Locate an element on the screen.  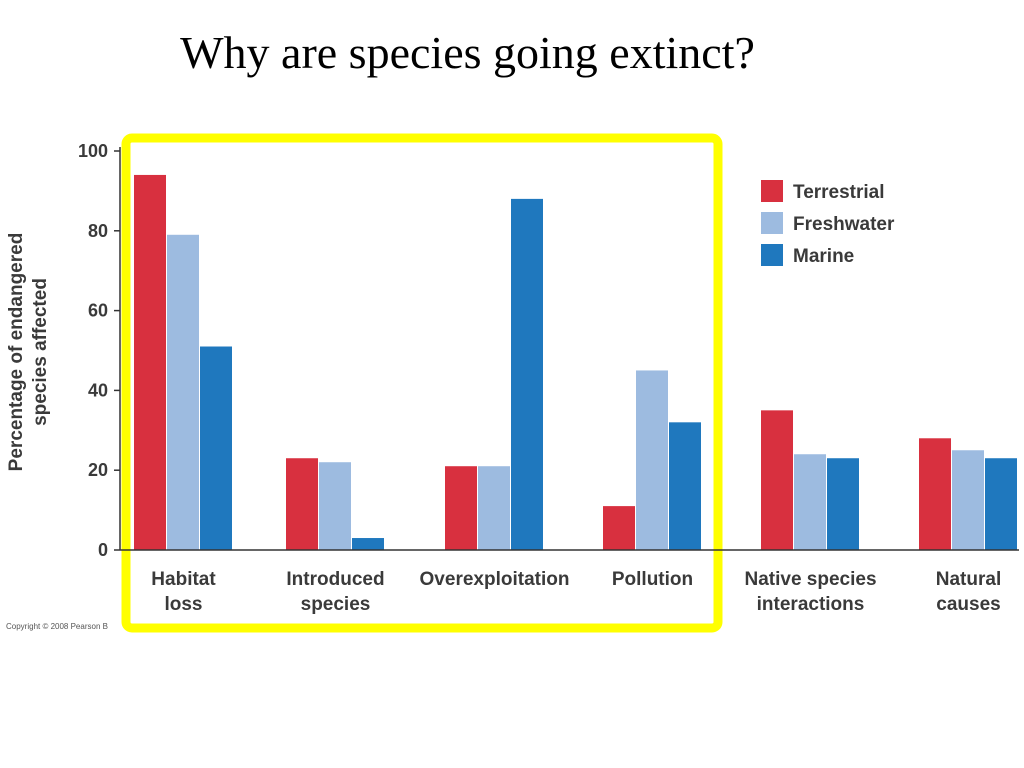
y-tick-label: 80 is located at coordinates (98, 231).